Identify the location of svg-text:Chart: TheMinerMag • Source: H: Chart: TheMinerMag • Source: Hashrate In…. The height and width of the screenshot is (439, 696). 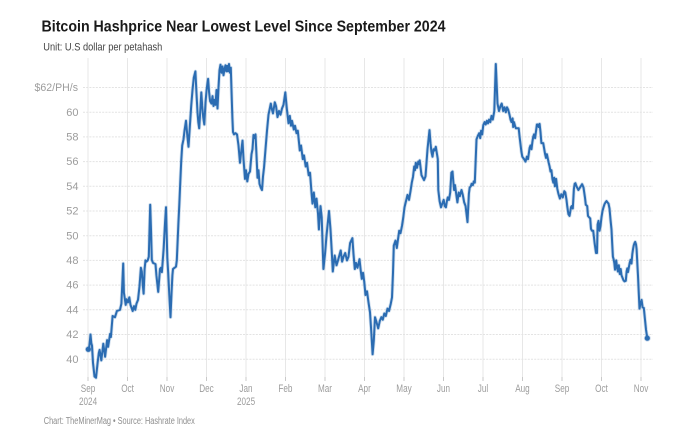
(119, 421).